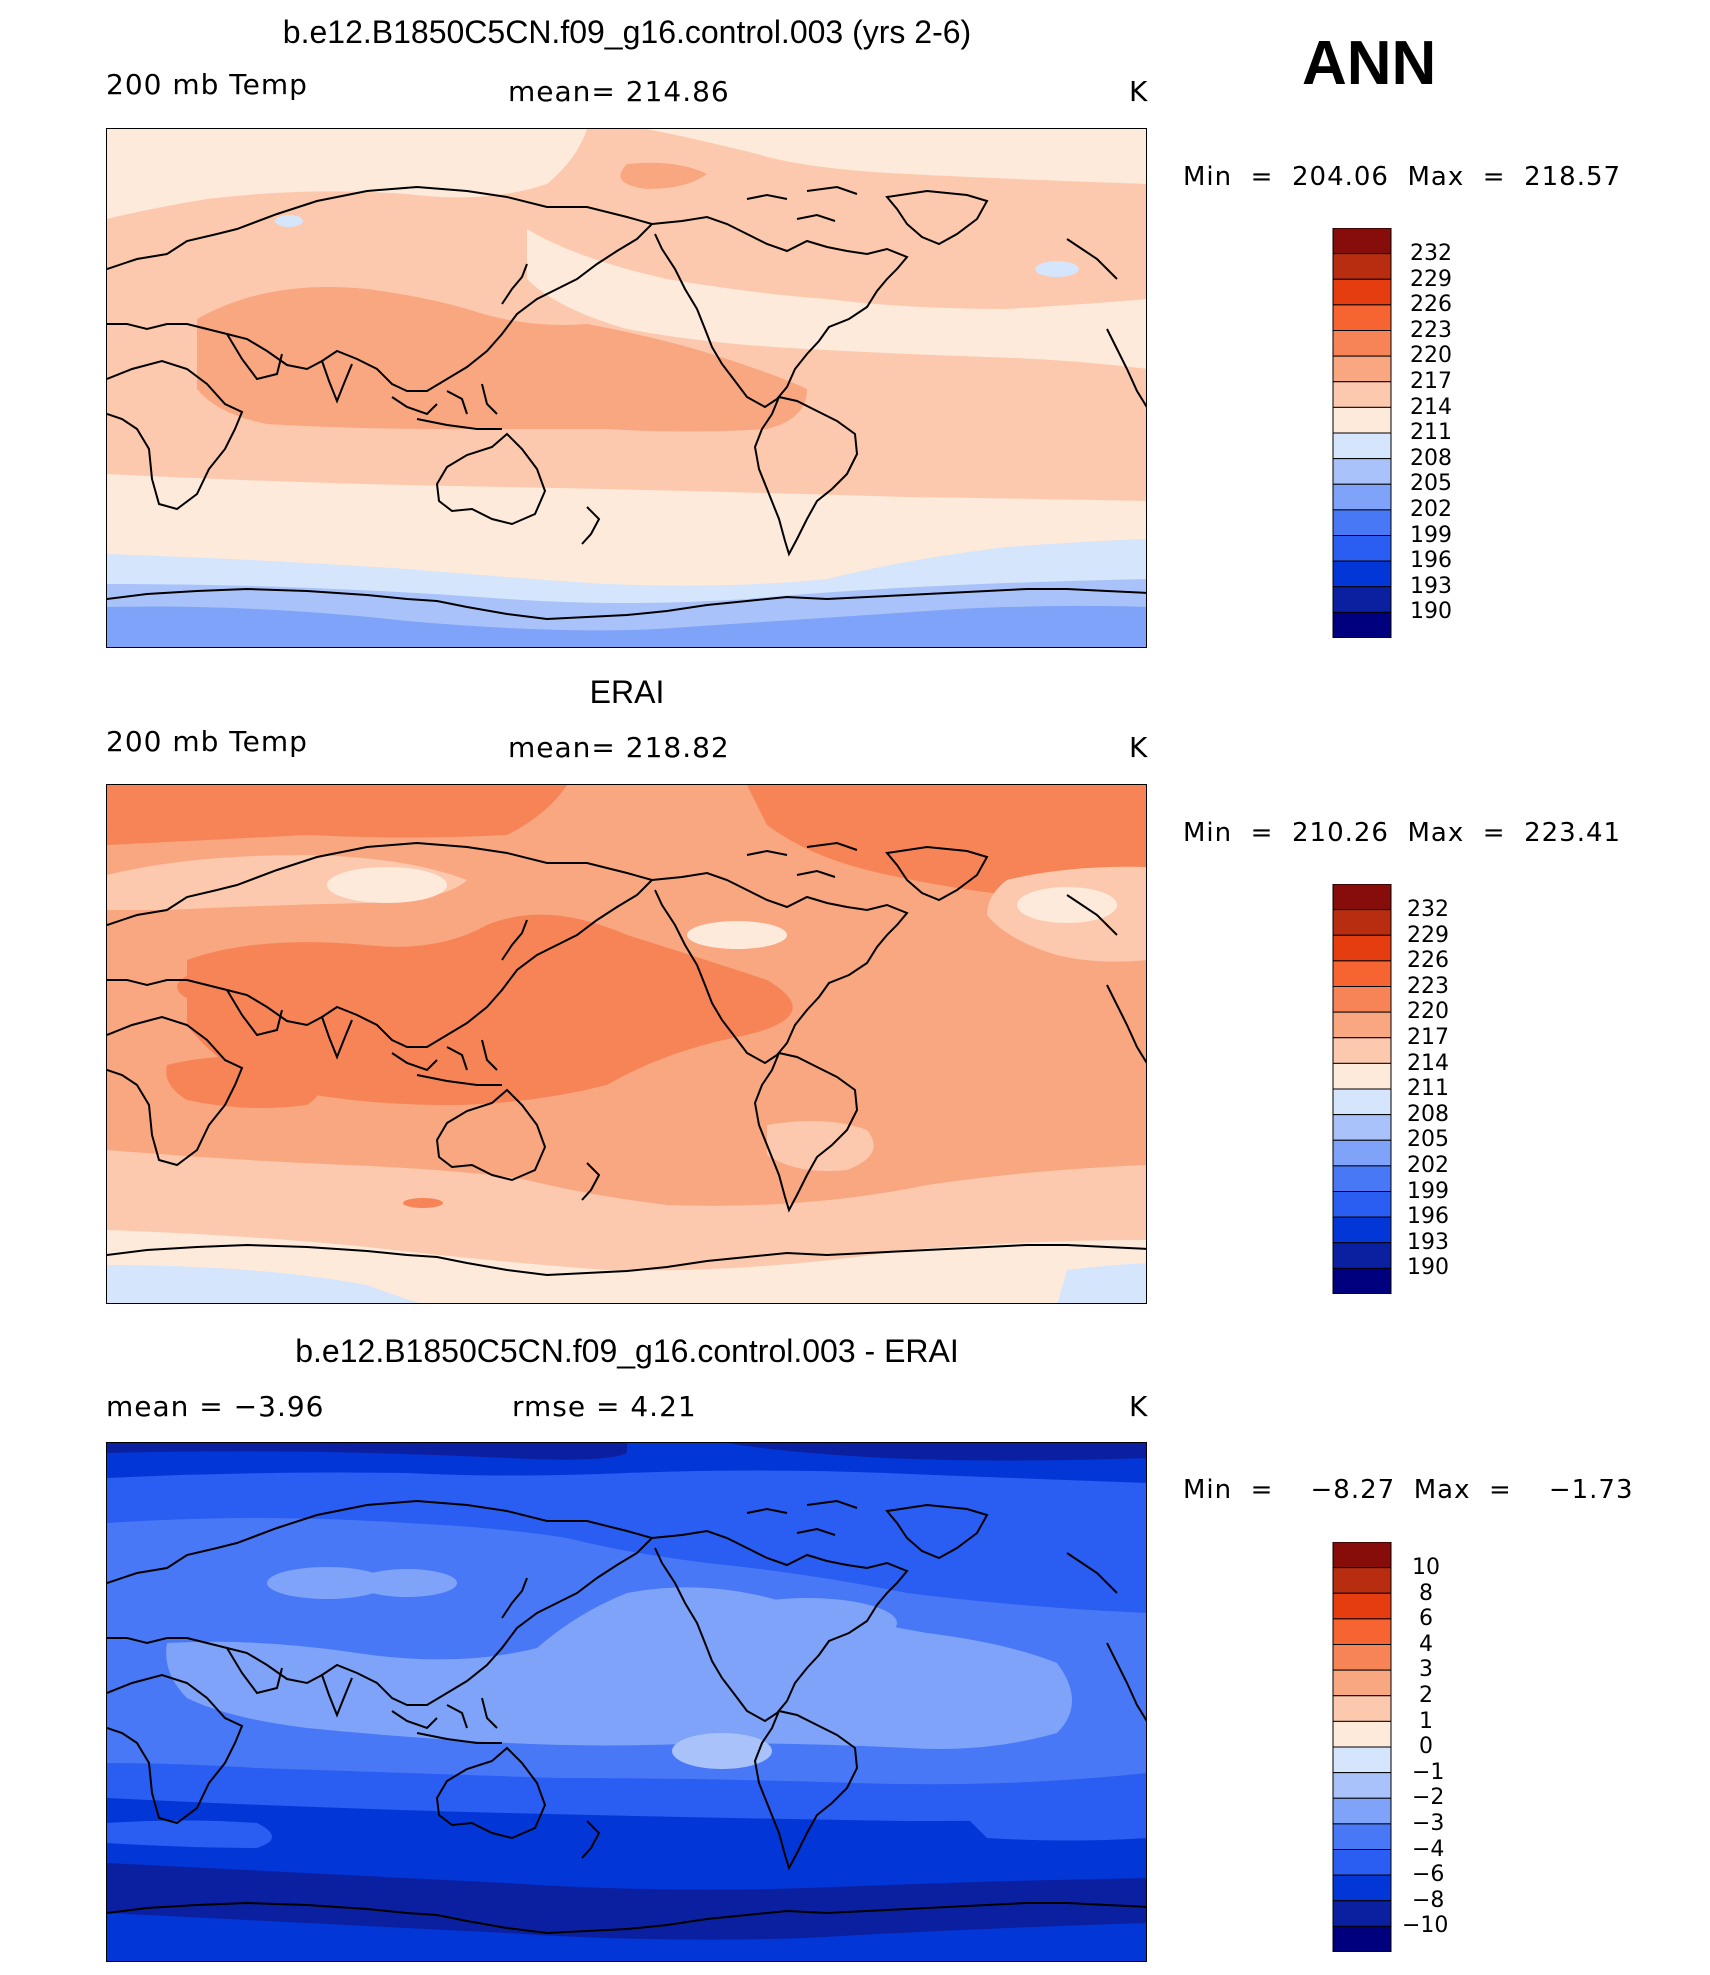 This screenshot has height=1975, width=1710. I want to click on panel1-colorbar-tick: 202, so click(1431, 509).